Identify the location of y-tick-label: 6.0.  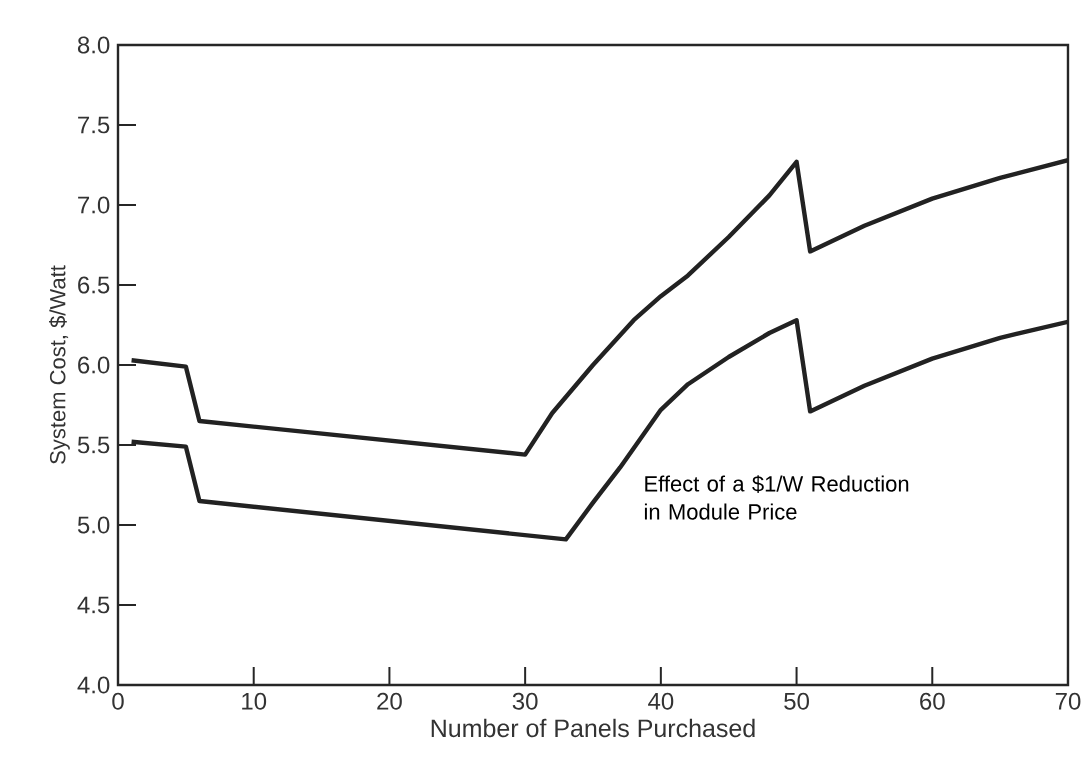
(94, 365).